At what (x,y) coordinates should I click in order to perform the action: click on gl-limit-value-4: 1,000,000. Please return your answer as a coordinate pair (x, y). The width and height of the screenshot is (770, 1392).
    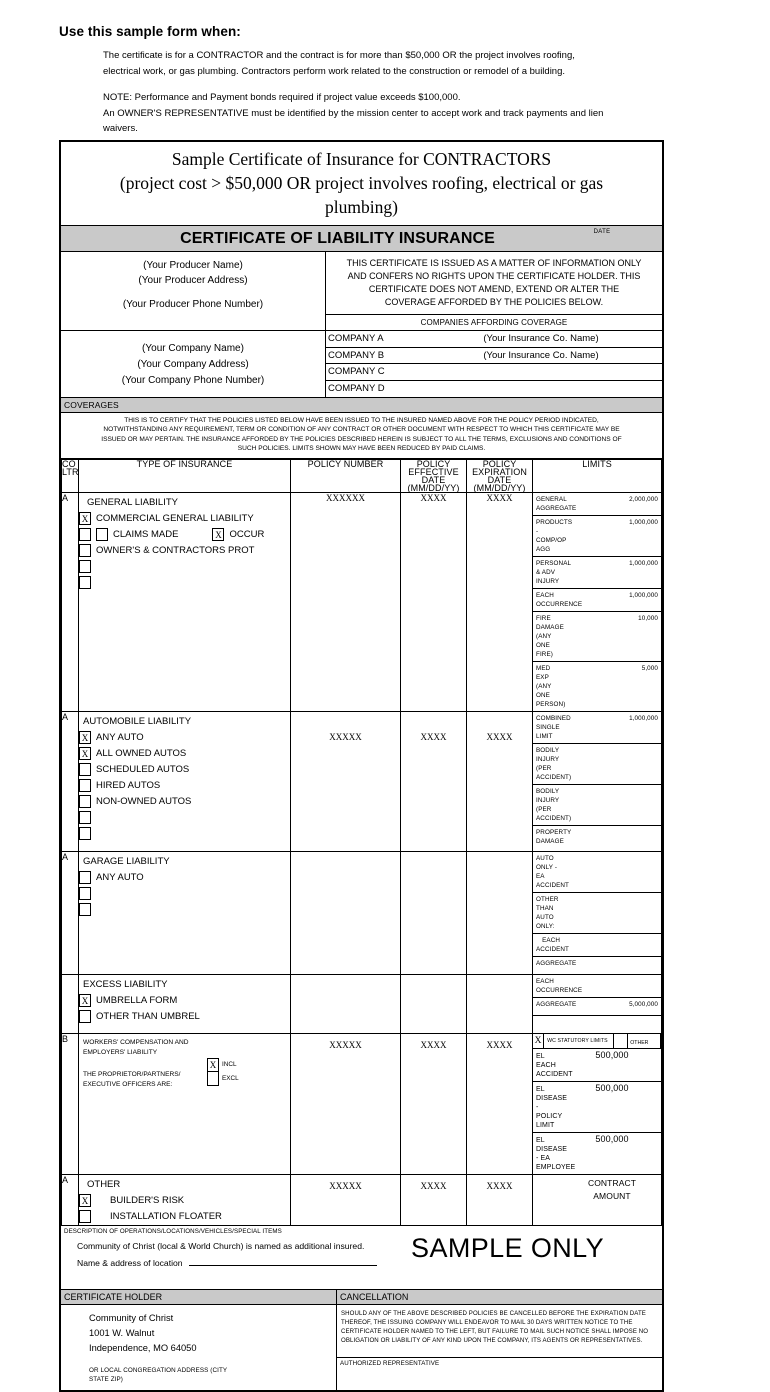
    Looking at the image, I should click on (612, 599).